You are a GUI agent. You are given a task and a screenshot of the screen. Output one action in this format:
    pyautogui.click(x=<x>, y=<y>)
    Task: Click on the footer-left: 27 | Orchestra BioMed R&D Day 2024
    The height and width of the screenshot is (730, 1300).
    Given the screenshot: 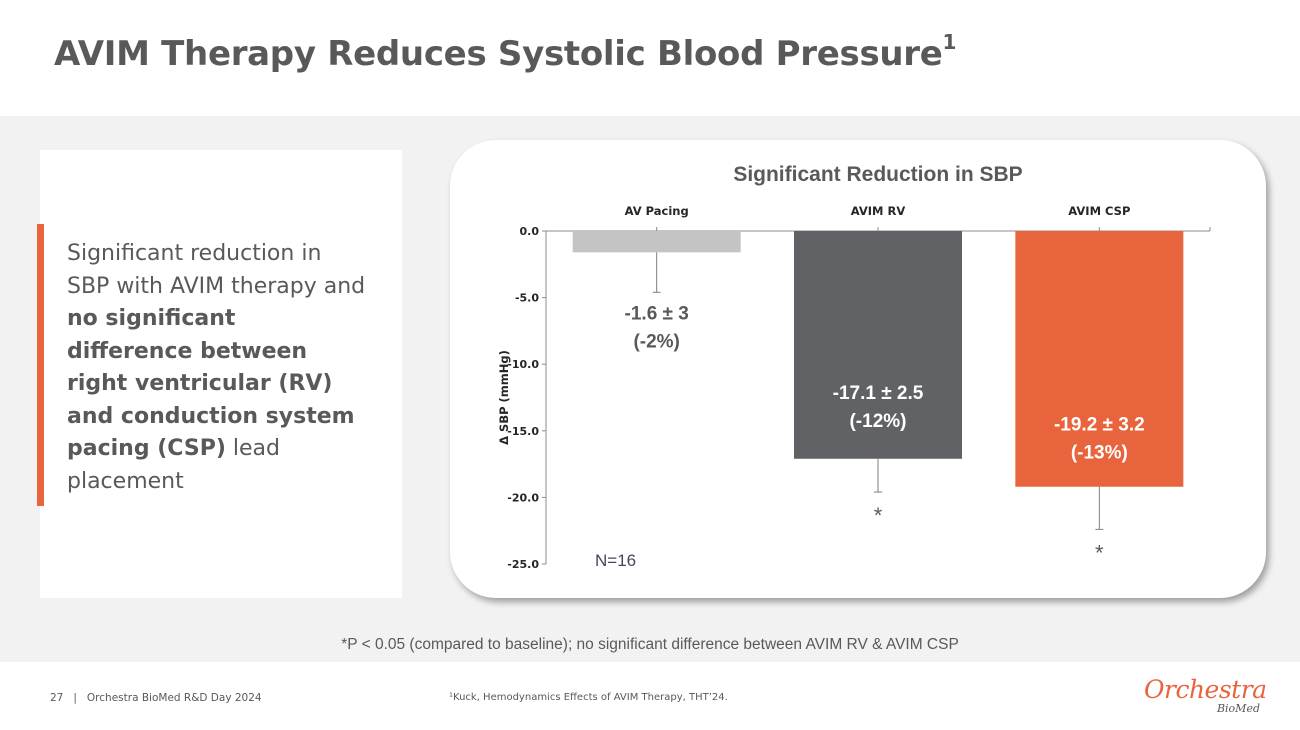 What is the action you would take?
    pyautogui.click(x=156, y=698)
    